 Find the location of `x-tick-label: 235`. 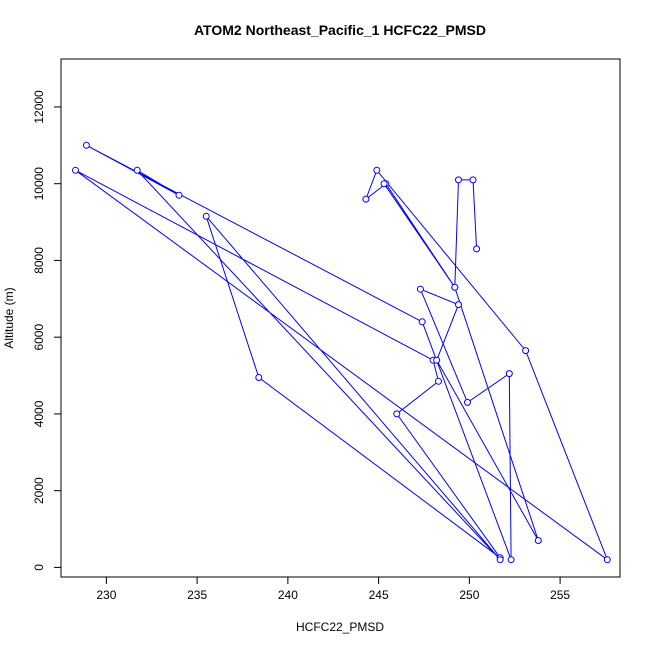

x-tick-label: 235 is located at coordinates (197, 595).